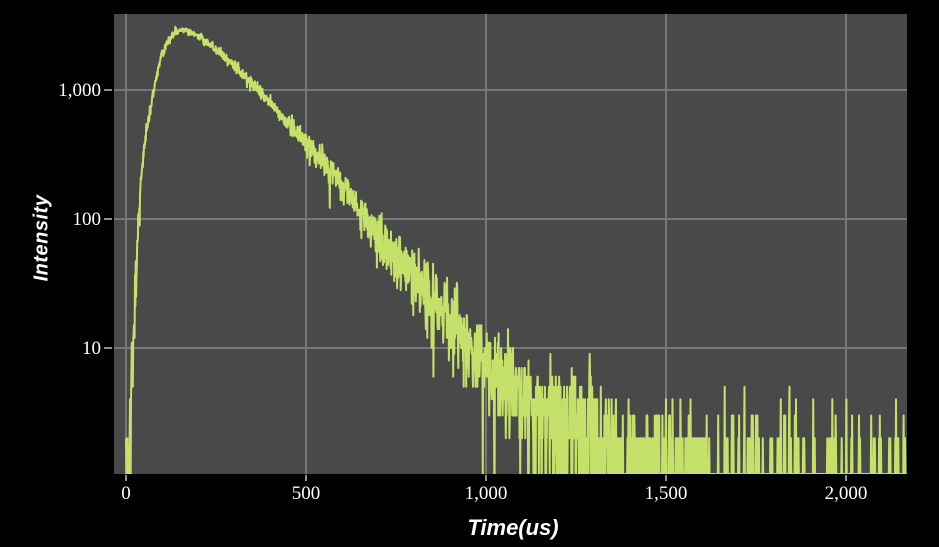 Image resolution: width=939 pixels, height=547 pixels. I want to click on y-tick-label: 1,000, so click(79, 90).